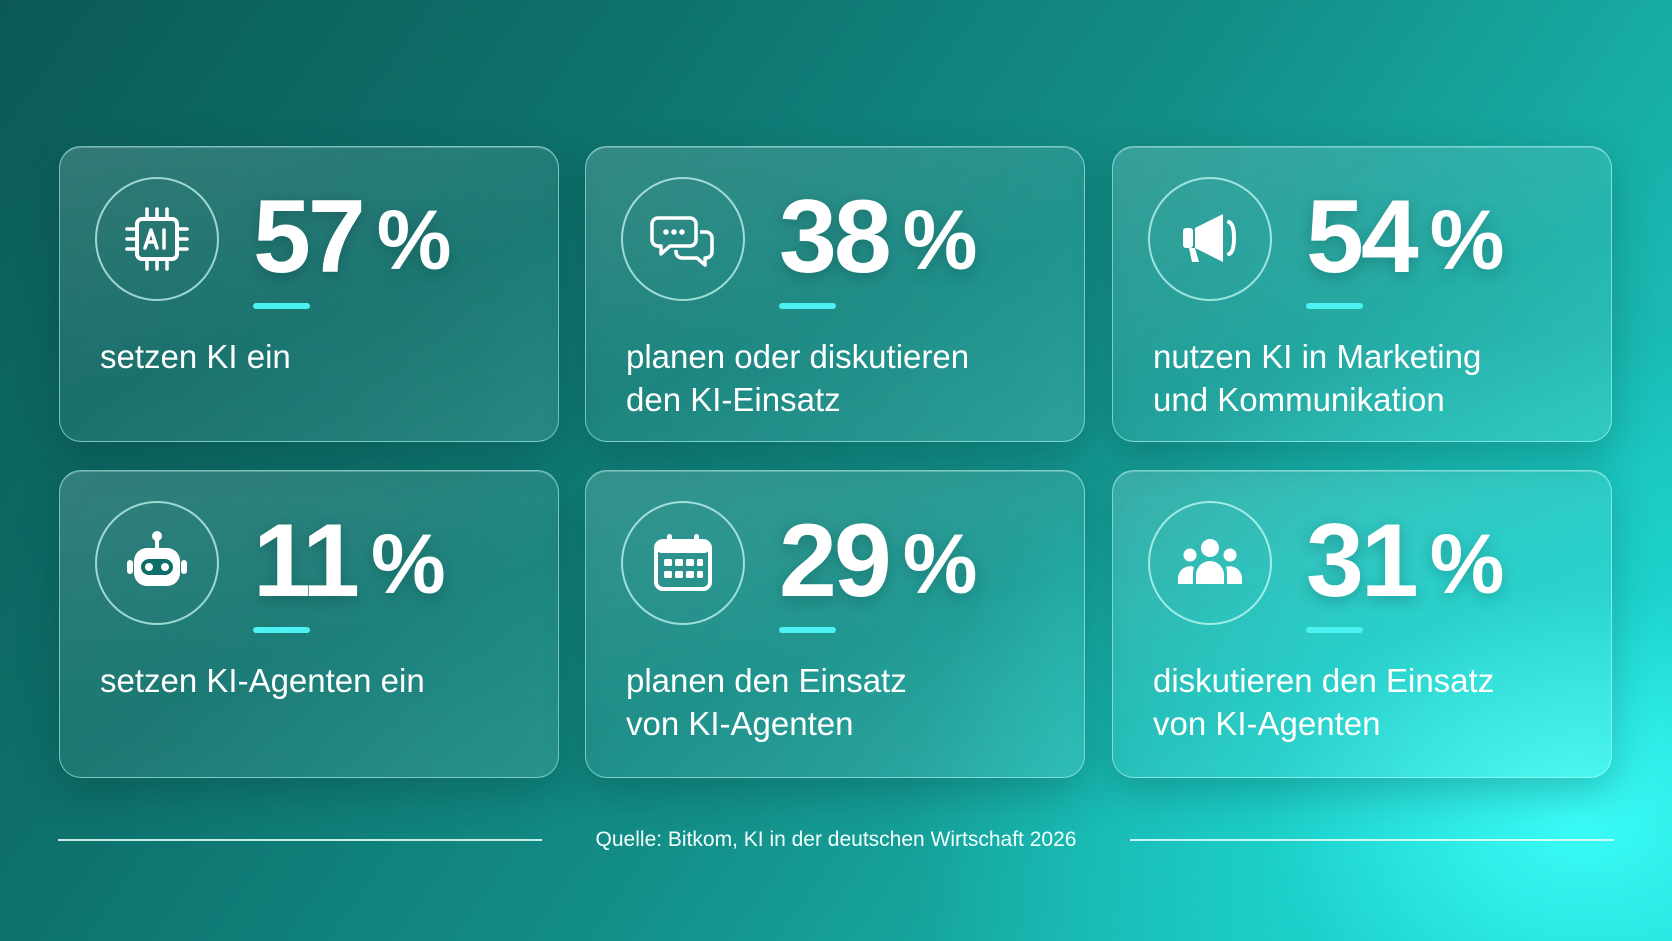 This screenshot has width=1672, height=941. What do you see at coordinates (835, 561) in the screenshot?
I see `stat-number: 29` at bounding box center [835, 561].